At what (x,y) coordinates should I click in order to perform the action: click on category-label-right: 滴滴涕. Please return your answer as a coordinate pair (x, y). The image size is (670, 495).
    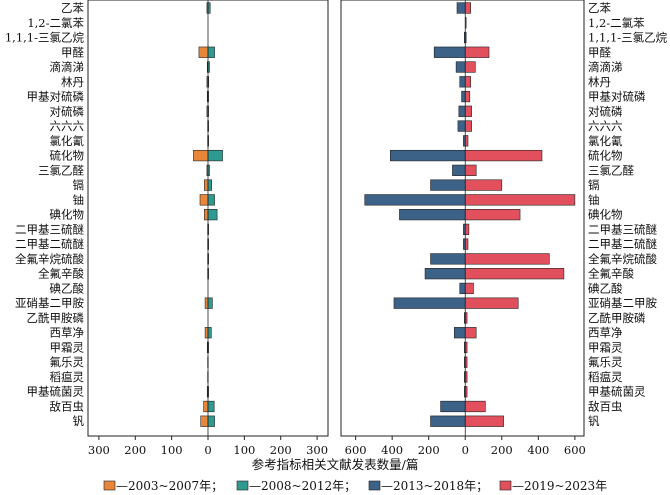
    Looking at the image, I should click on (605, 67).